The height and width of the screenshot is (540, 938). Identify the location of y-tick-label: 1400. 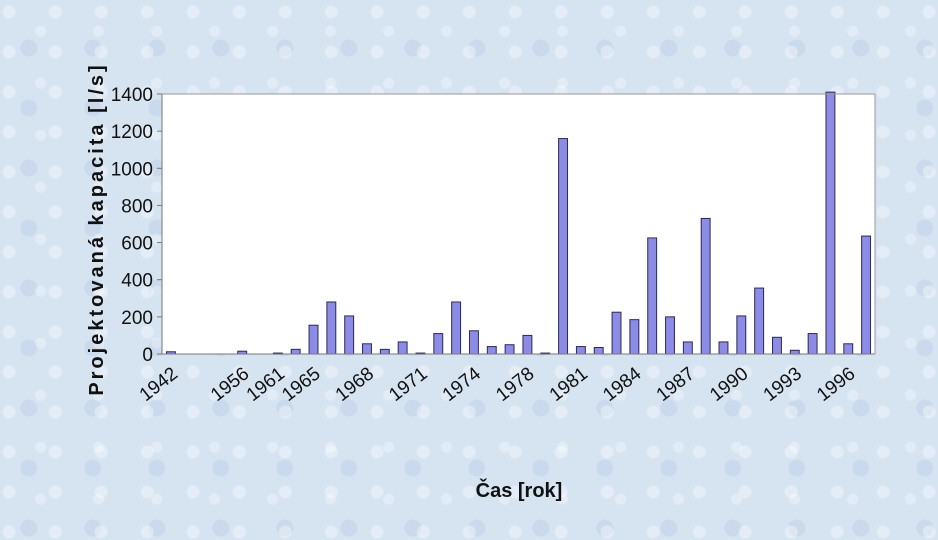
(132, 95).